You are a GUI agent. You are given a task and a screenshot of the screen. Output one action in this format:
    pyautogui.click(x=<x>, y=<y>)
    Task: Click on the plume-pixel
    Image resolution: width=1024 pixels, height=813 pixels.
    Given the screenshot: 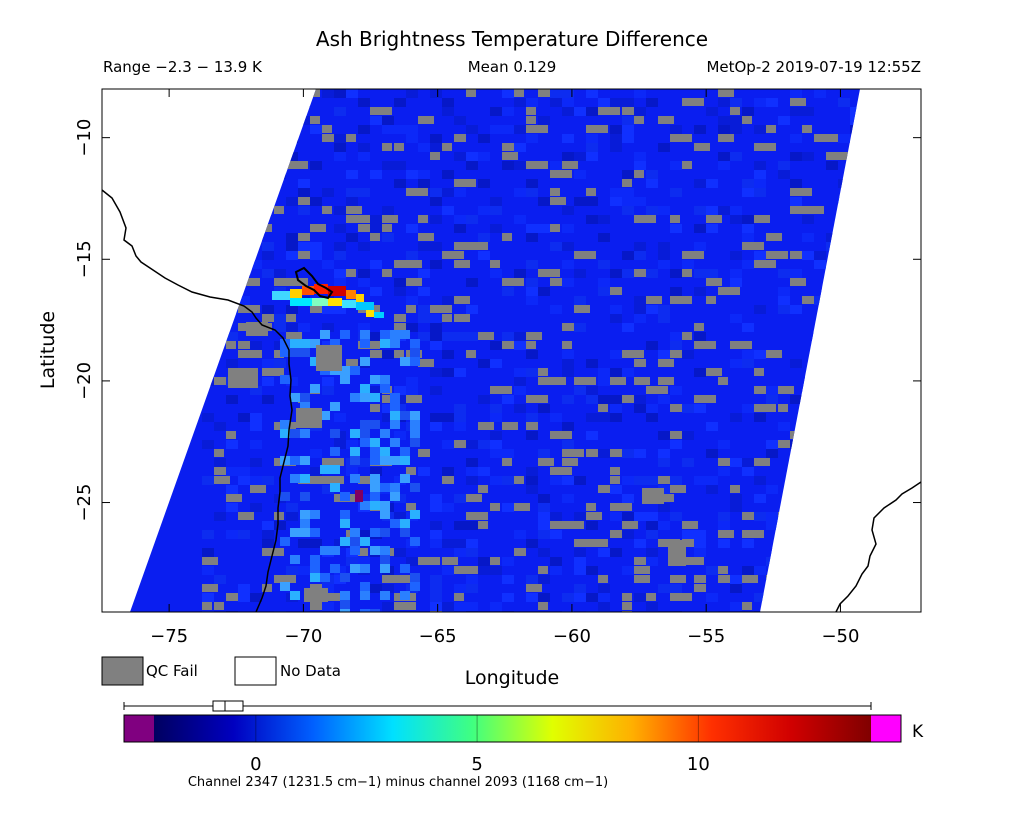 What is the action you would take?
    pyautogui.click(x=349, y=304)
    